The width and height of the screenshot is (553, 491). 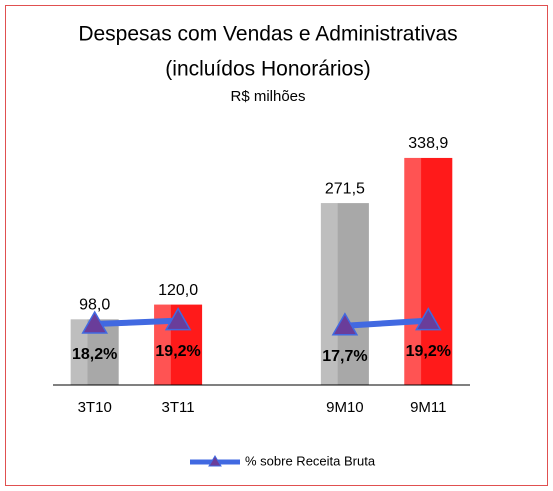 What do you see at coordinates (344, 356) in the screenshot?
I see `data-label: 17,7%` at bounding box center [344, 356].